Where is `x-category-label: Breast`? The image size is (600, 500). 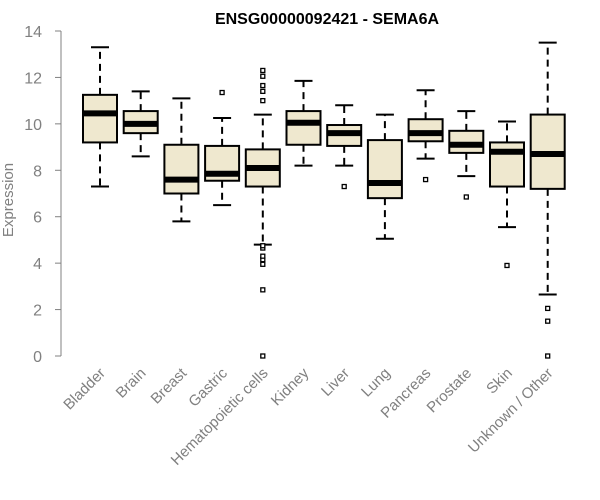 x-category-label: Breast is located at coordinates (169, 385).